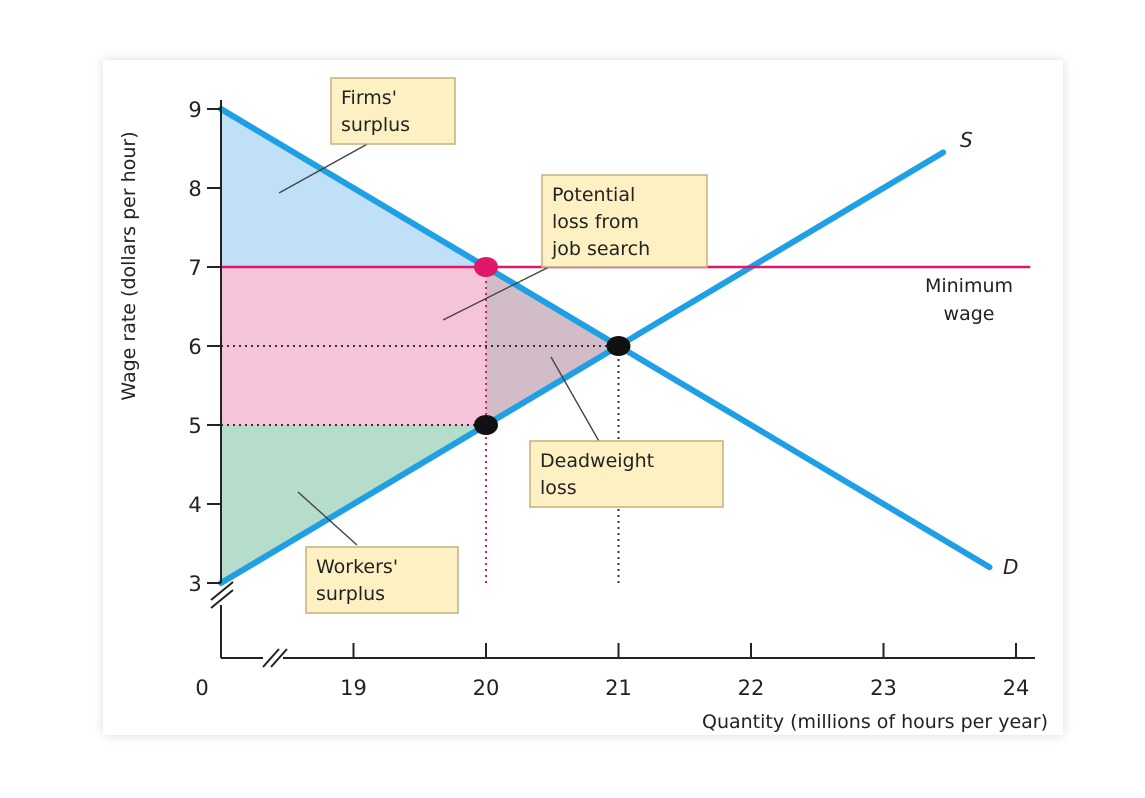 This screenshot has width=1145, height=798. I want to click on y-tick-label-6: 6, so click(194, 347).